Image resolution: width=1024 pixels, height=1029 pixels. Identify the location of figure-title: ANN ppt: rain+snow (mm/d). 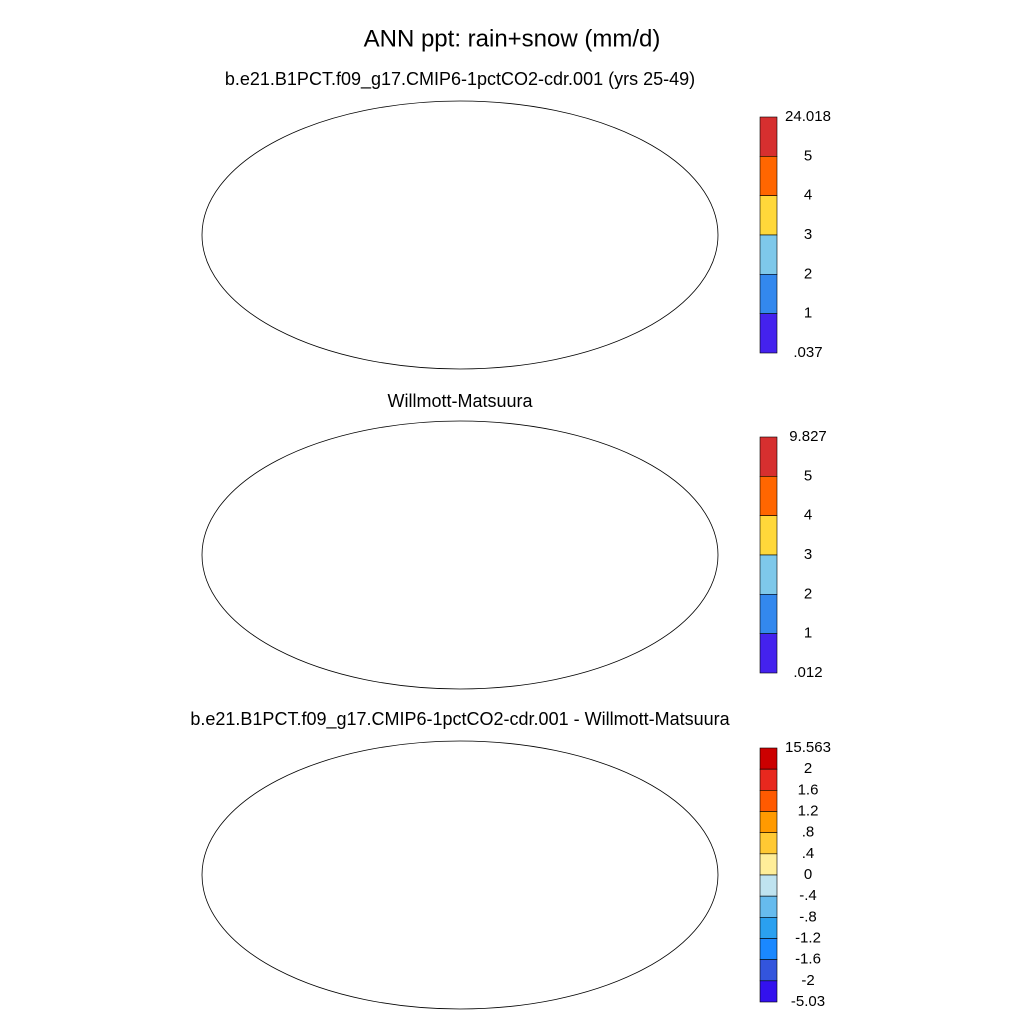
(512, 38).